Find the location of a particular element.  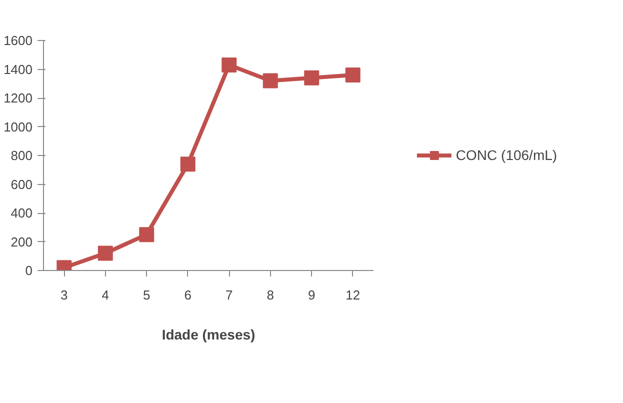

y-tick-label: 0 is located at coordinates (29, 270).